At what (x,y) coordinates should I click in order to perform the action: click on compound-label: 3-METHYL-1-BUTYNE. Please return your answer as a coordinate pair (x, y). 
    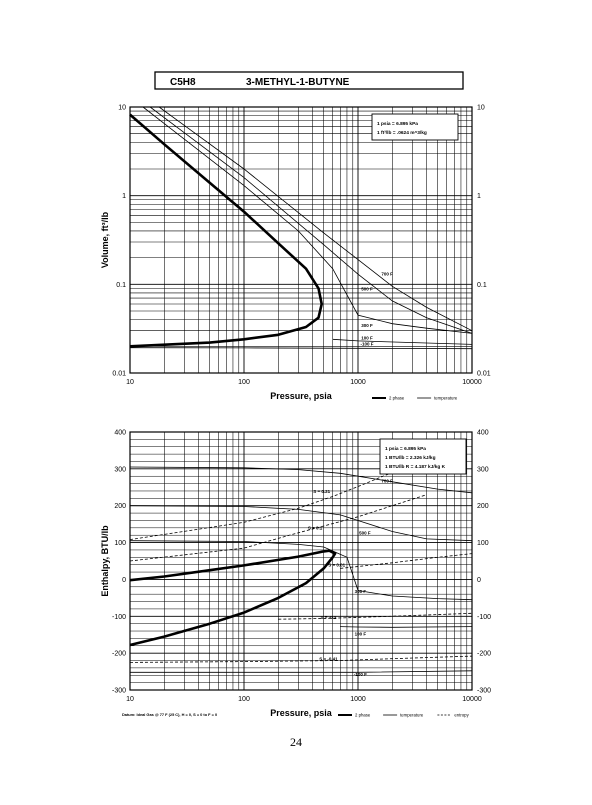
    Looking at the image, I should click on (298, 82).